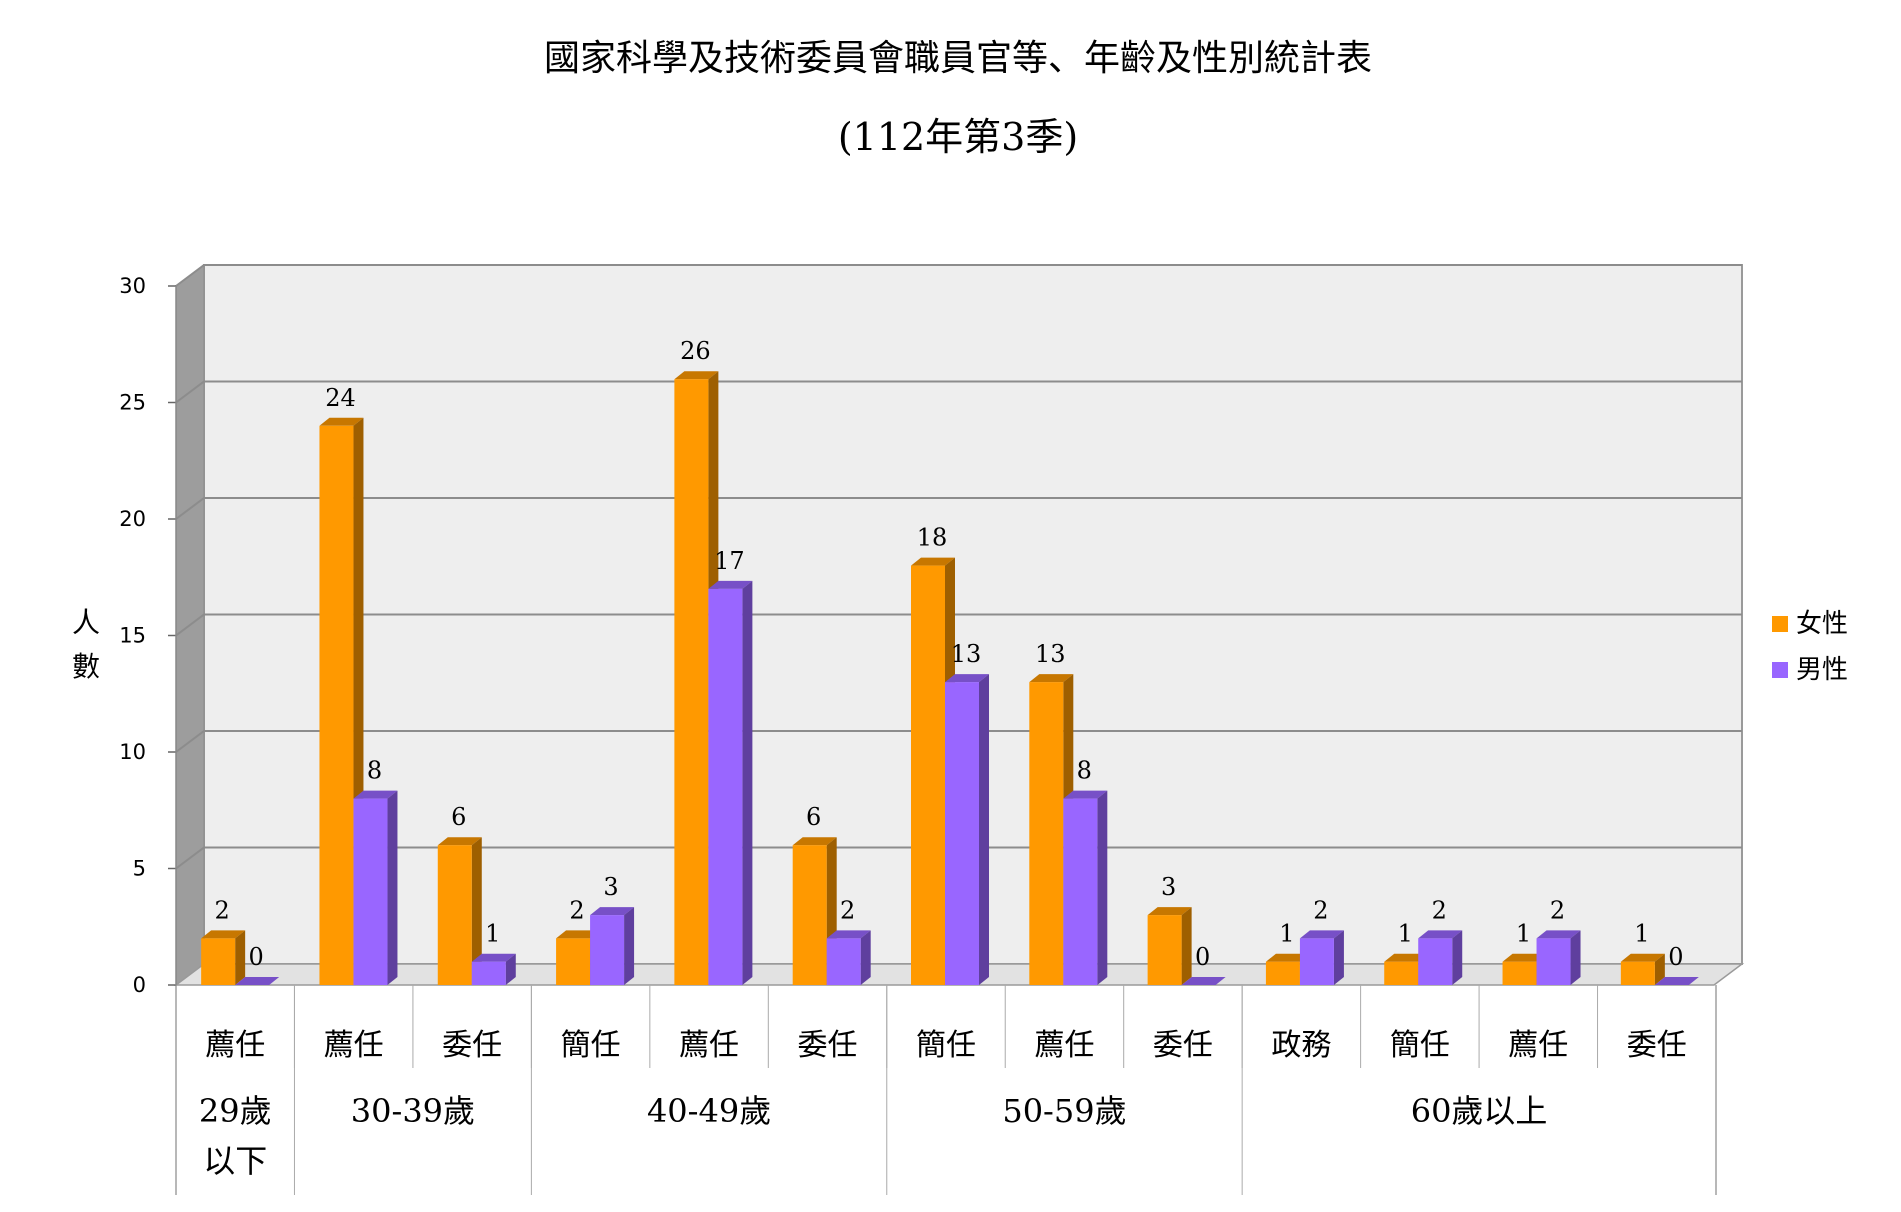 The height and width of the screenshot is (1212, 1901). What do you see at coordinates (132, 519) in the screenshot?
I see `y-tick-label: 20` at bounding box center [132, 519].